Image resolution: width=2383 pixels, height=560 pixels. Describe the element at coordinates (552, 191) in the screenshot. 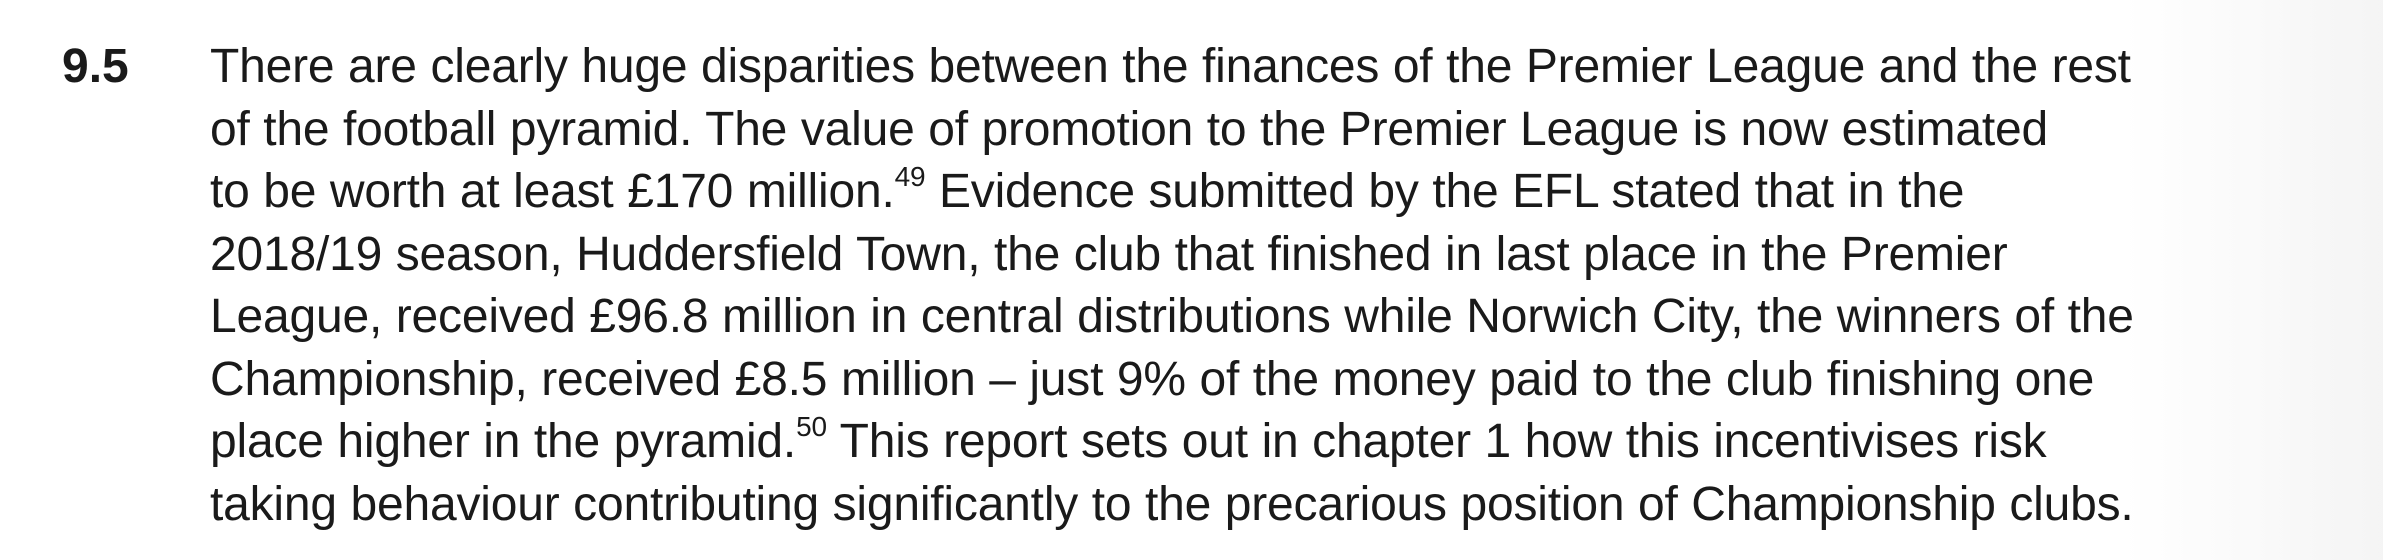

I see `text-segment: to be worth at least £170 million.` at that location.